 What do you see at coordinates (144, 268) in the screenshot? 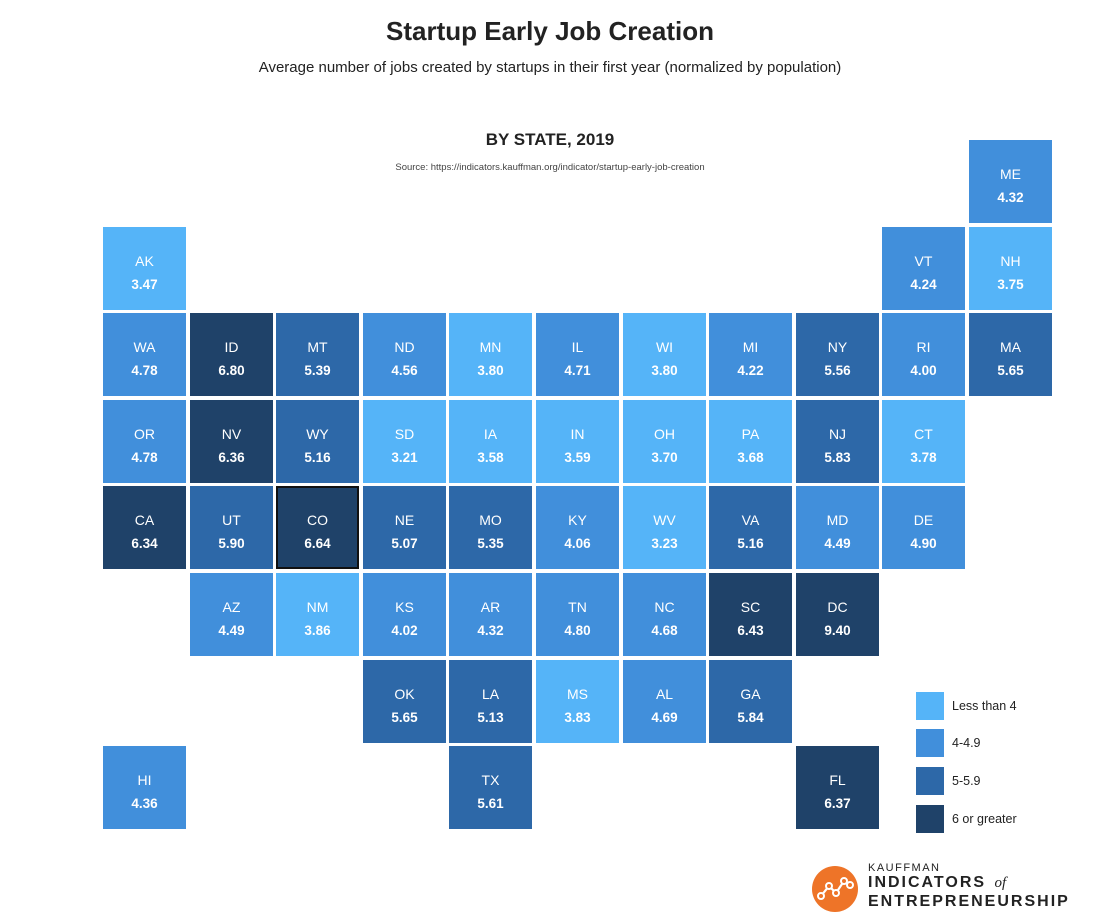
I see `state-tile-ak: AK 3.47` at bounding box center [144, 268].